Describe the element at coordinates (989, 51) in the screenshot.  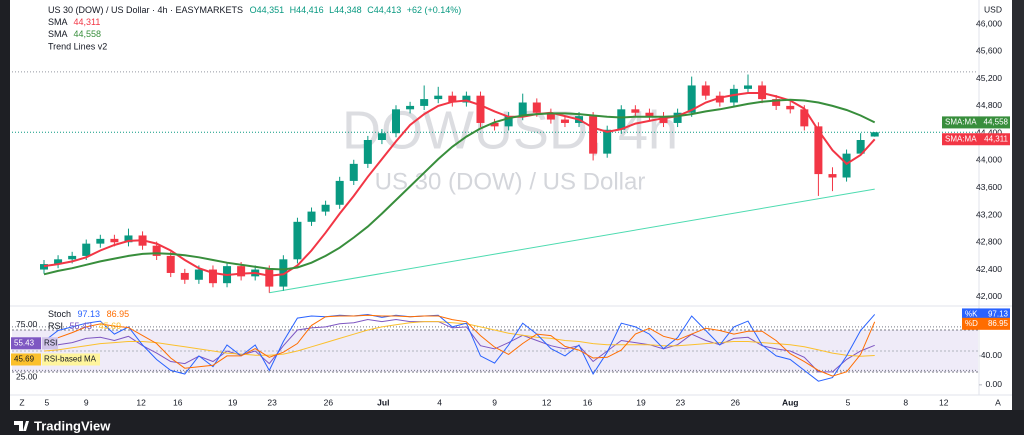
I see `y-tick-label: 45,600` at that location.